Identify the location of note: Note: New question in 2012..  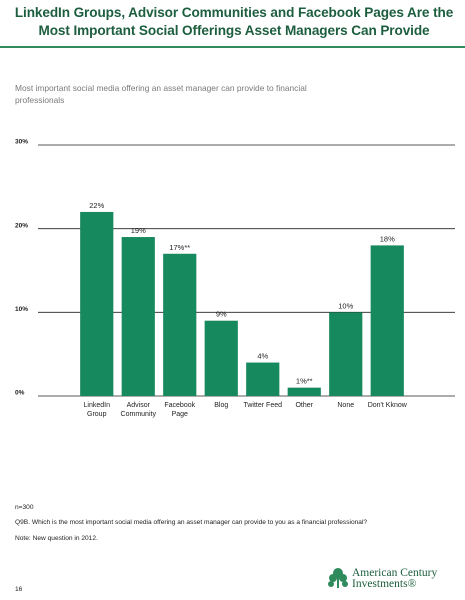
(56, 538).